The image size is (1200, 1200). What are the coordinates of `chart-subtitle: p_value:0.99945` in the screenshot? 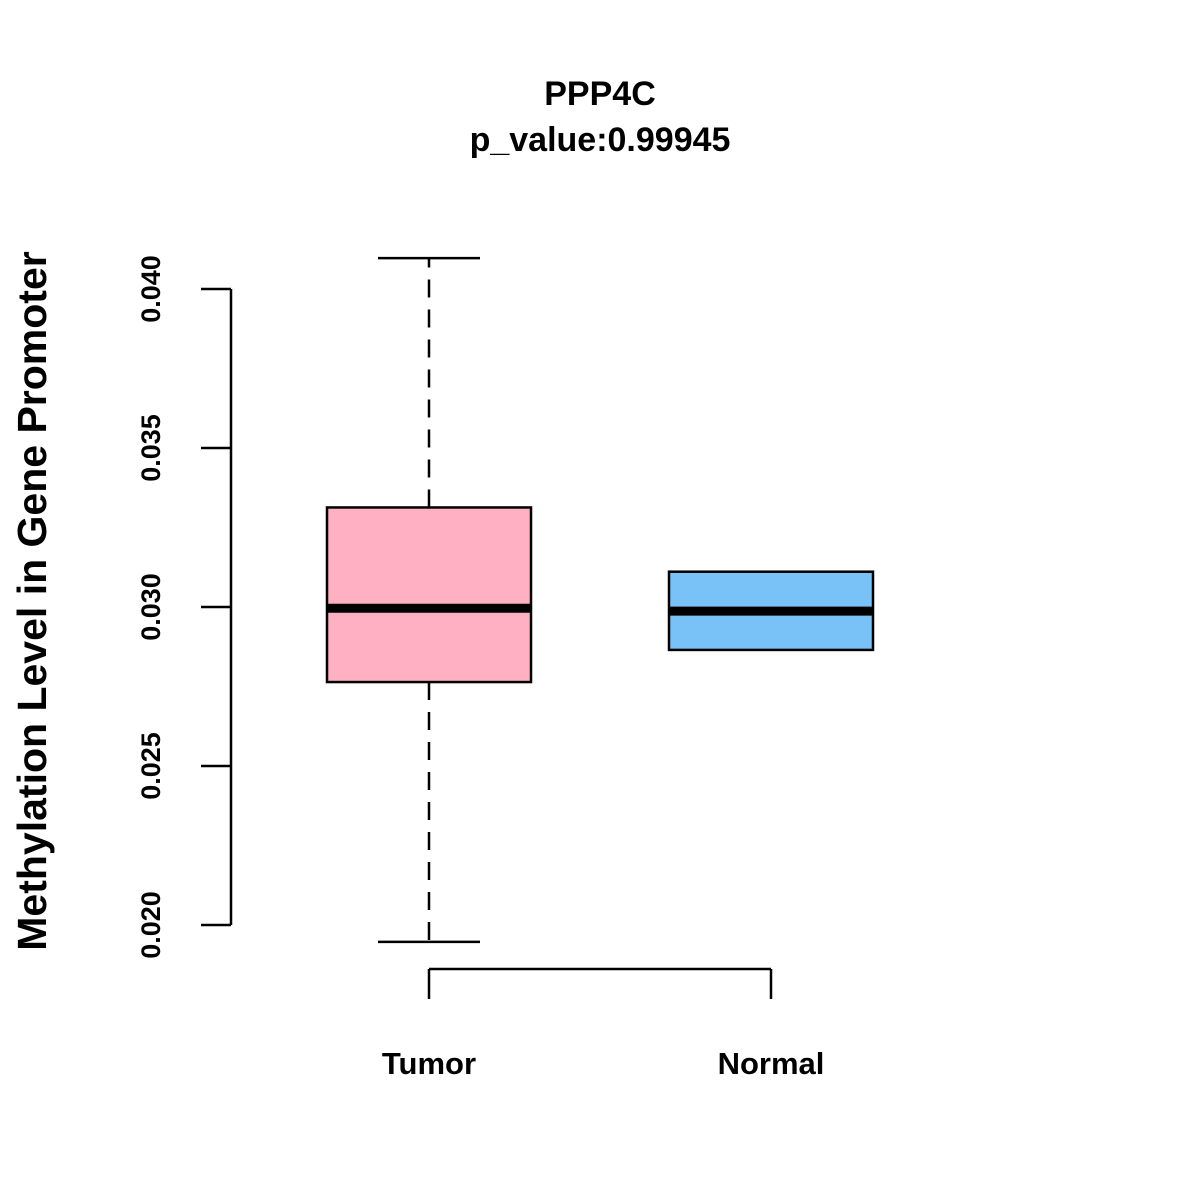 It's located at (600, 140).